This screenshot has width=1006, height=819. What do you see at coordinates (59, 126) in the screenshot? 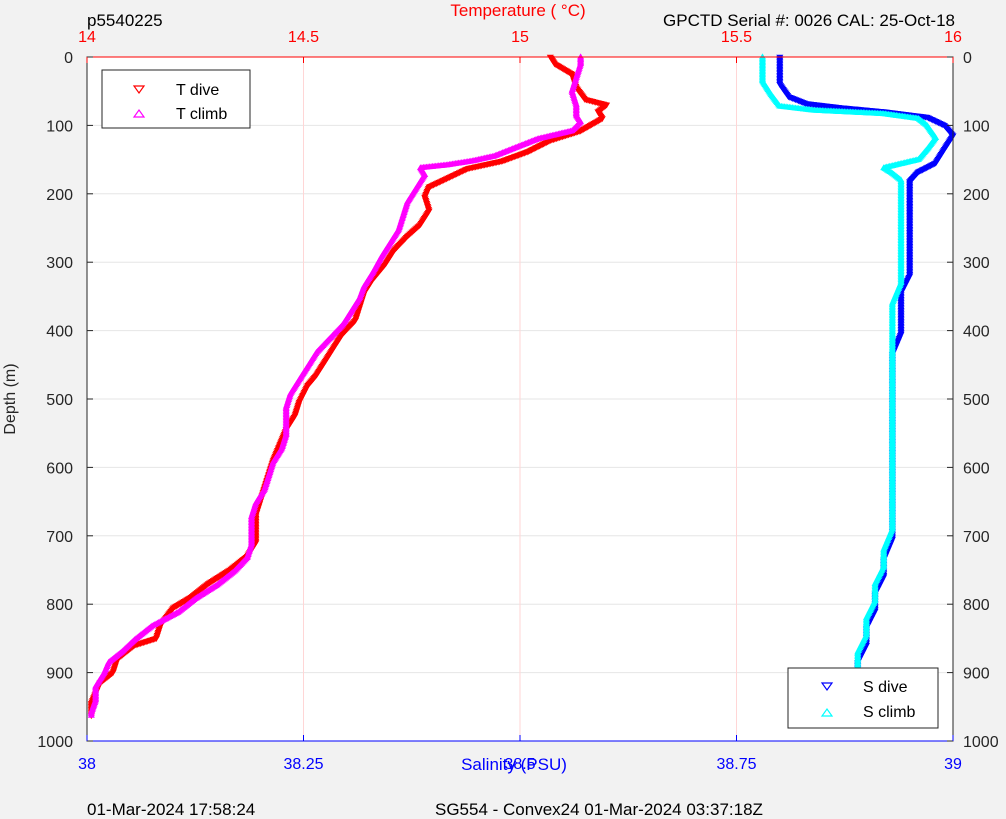
I see `depth-tick-label-left: 100` at bounding box center [59, 126].